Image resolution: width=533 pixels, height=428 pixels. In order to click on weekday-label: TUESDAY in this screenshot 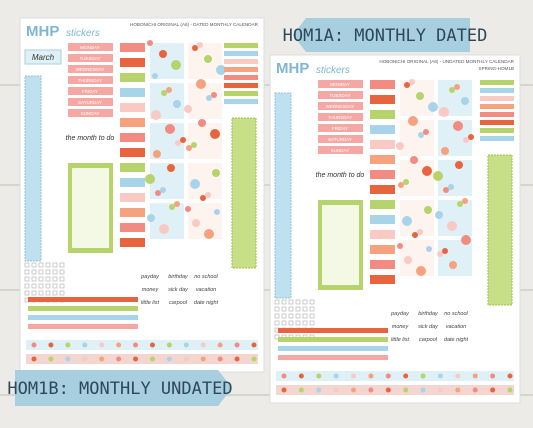, I will do `click(340, 95)`.